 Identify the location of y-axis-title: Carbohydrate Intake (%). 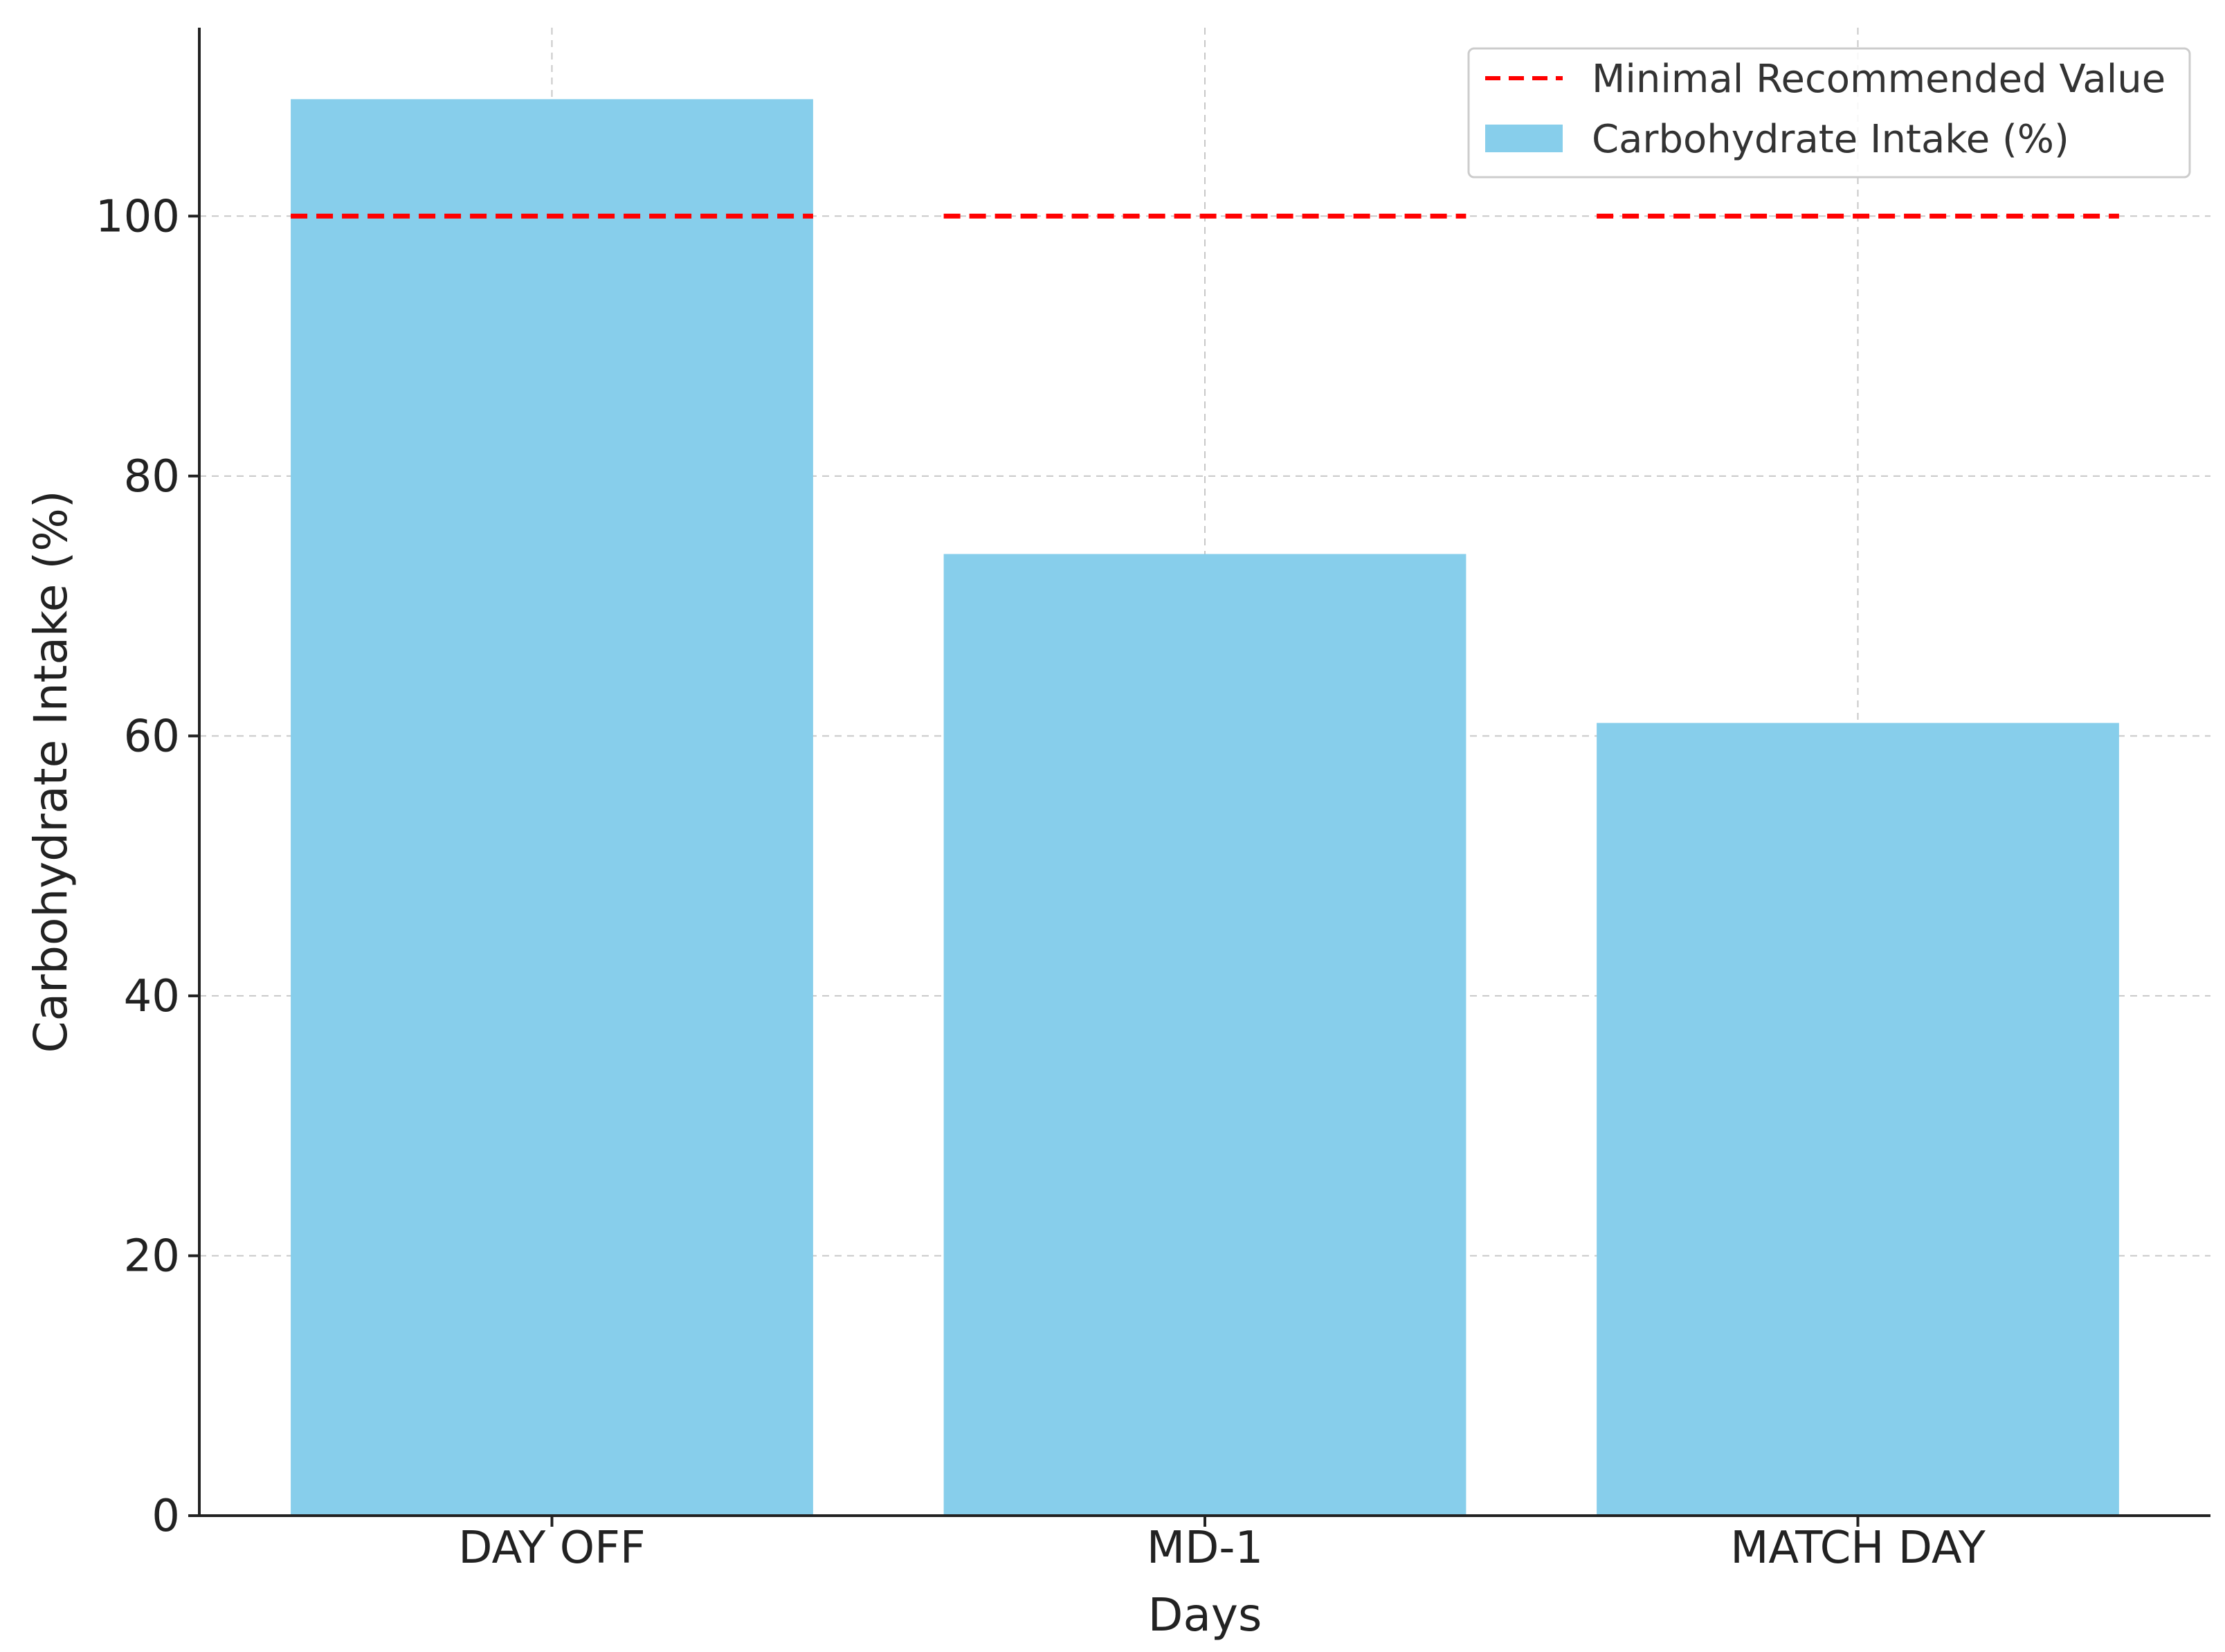
(51, 771).